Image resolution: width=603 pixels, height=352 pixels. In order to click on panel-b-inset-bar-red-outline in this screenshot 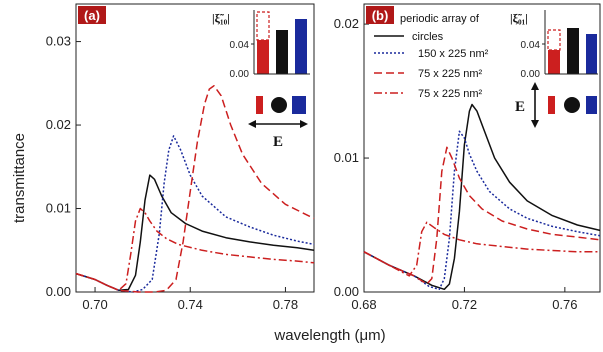, I will do `click(554, 40)`.